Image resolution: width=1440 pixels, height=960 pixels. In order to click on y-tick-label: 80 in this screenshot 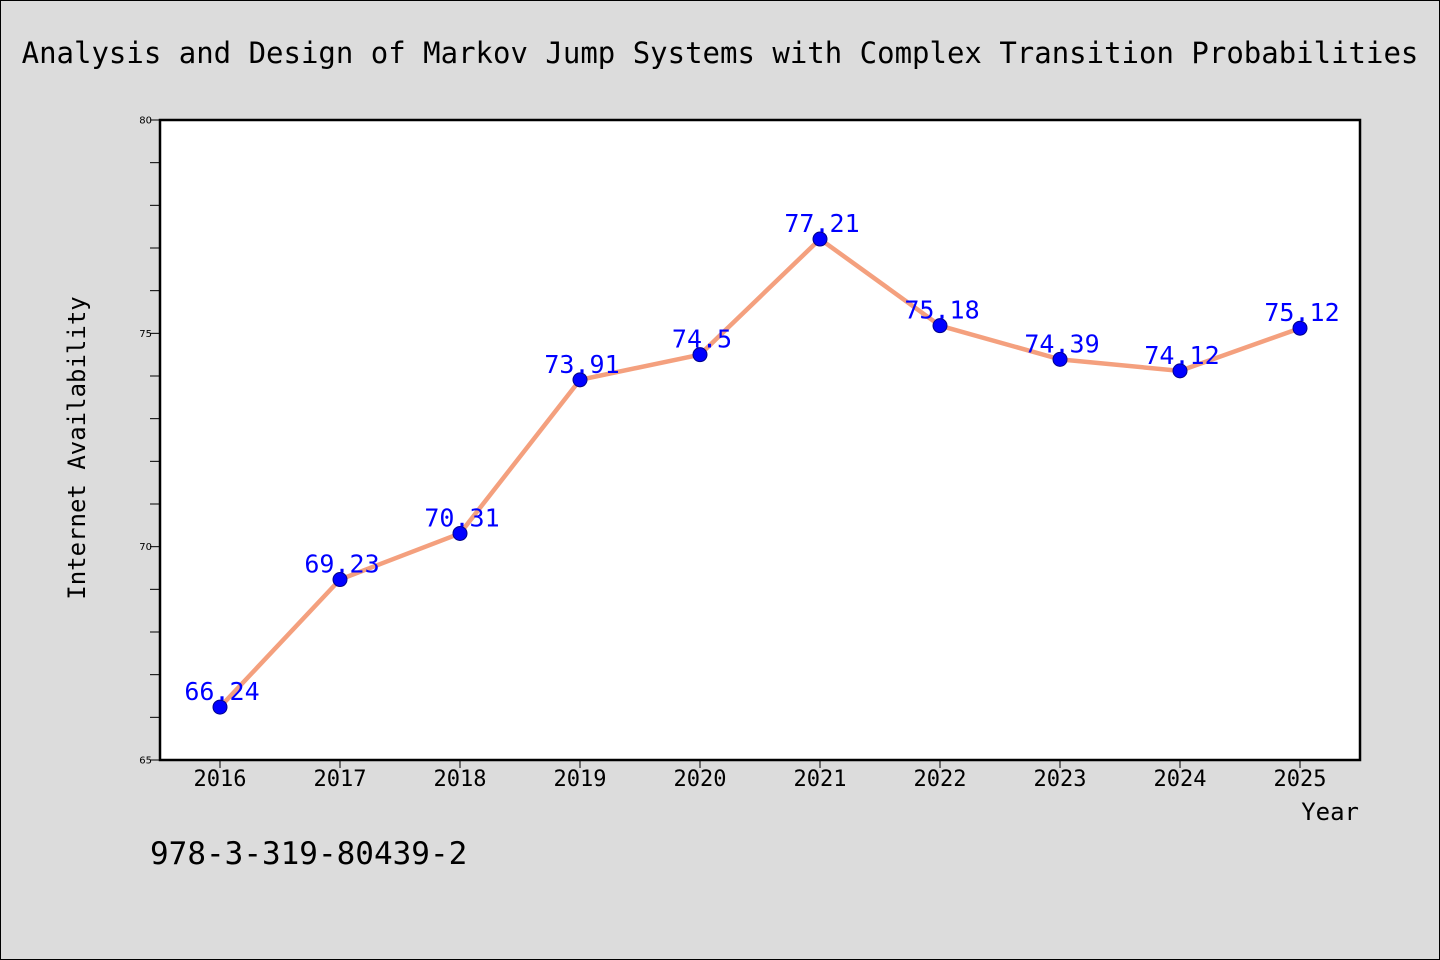, I will do `click(145, 121)`.